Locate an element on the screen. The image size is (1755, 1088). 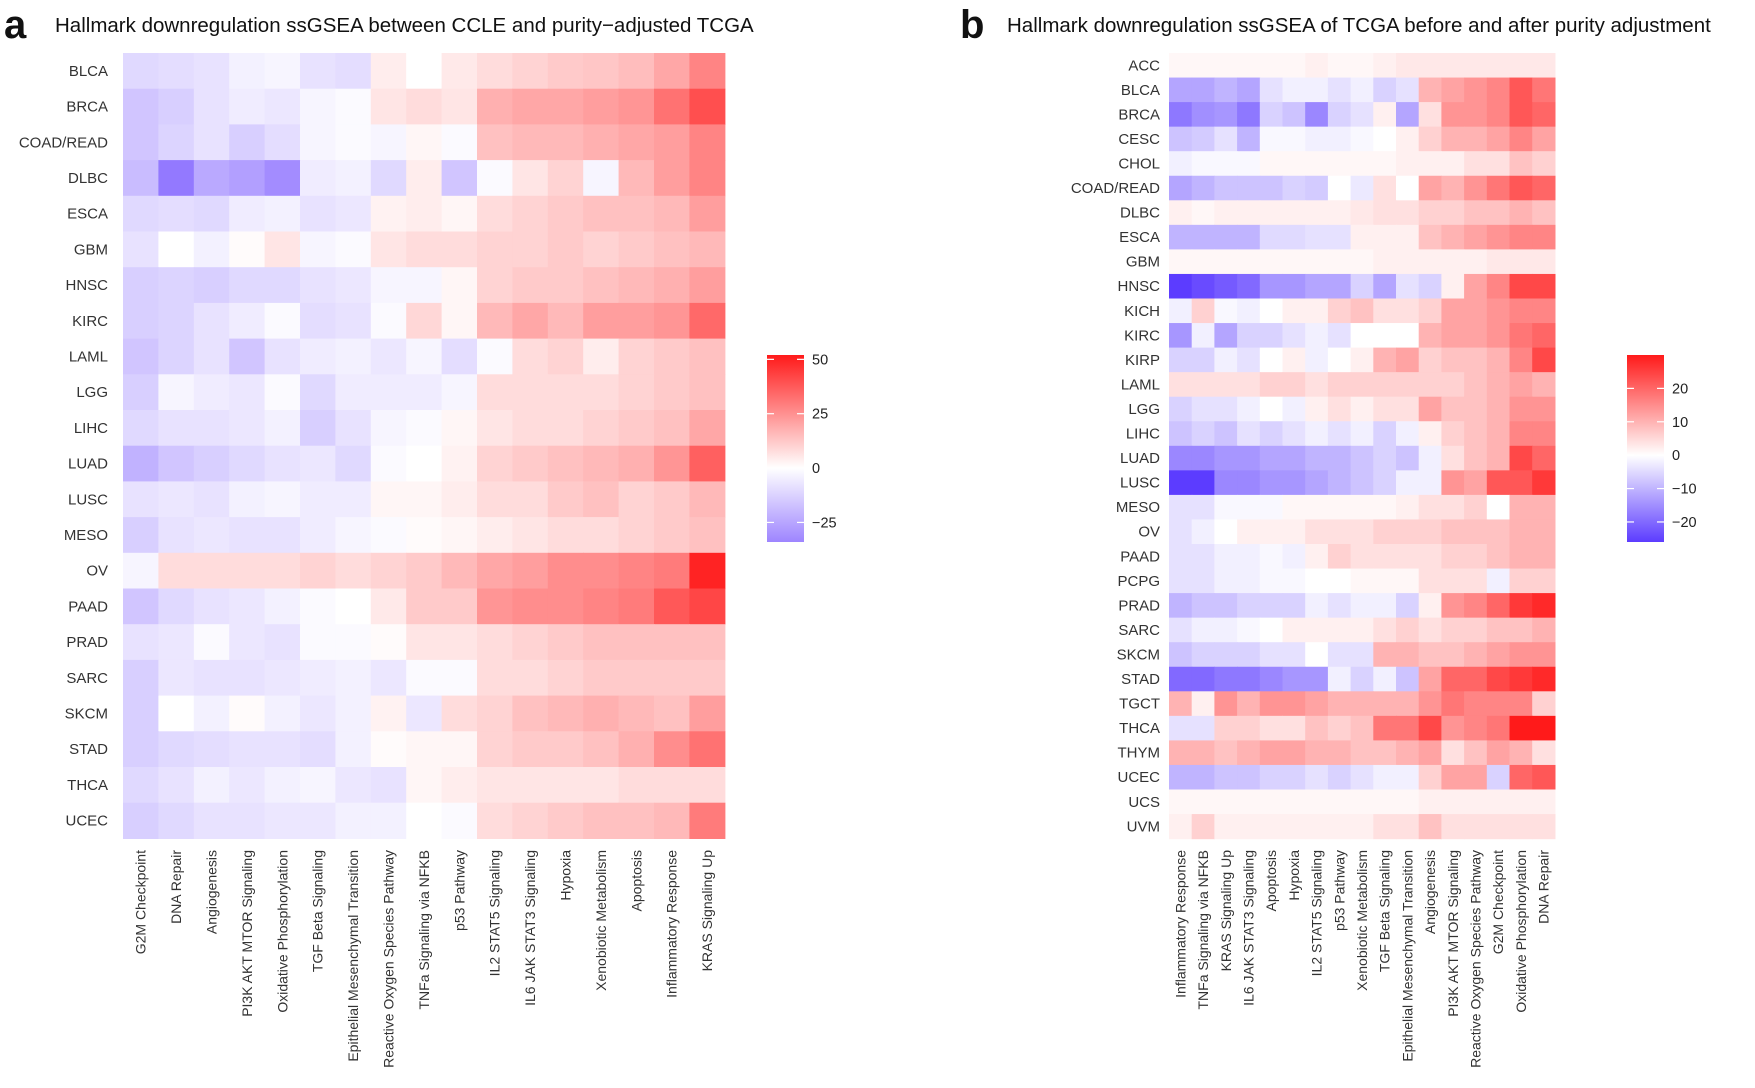
row-label-b: PCPG is located at coordinates (1138, 581).